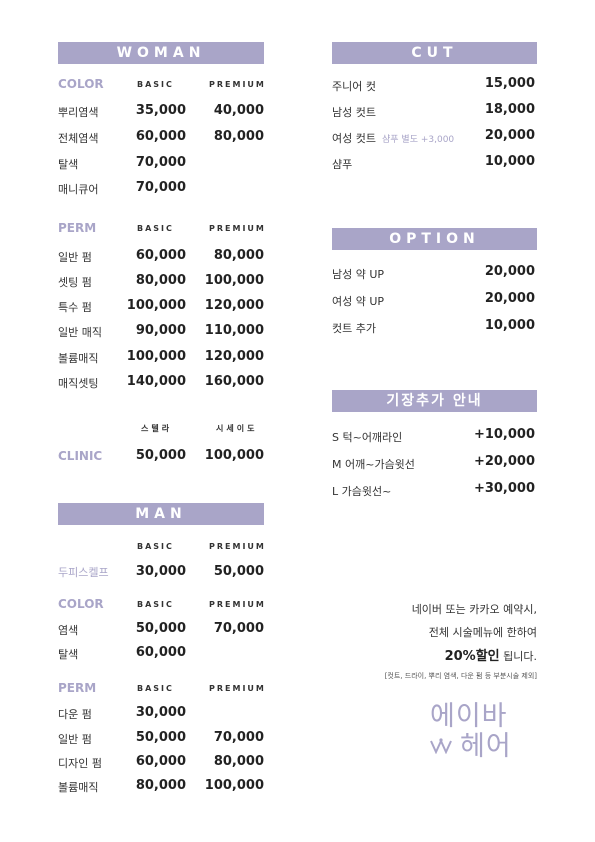 This screenshot has width=595, height=842. Describe the element at coordinates (358, 301) in the screenshot. I see `option-item: 여성 약 UP` at that location.